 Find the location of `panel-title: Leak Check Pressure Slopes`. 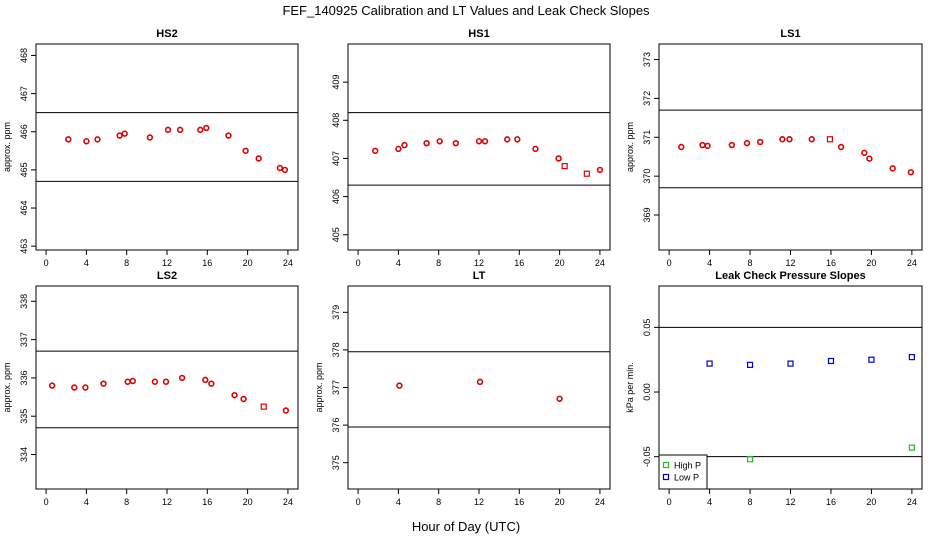

panel-title: Leak Check Pressure Slopes is located at coordinates (790, 276).